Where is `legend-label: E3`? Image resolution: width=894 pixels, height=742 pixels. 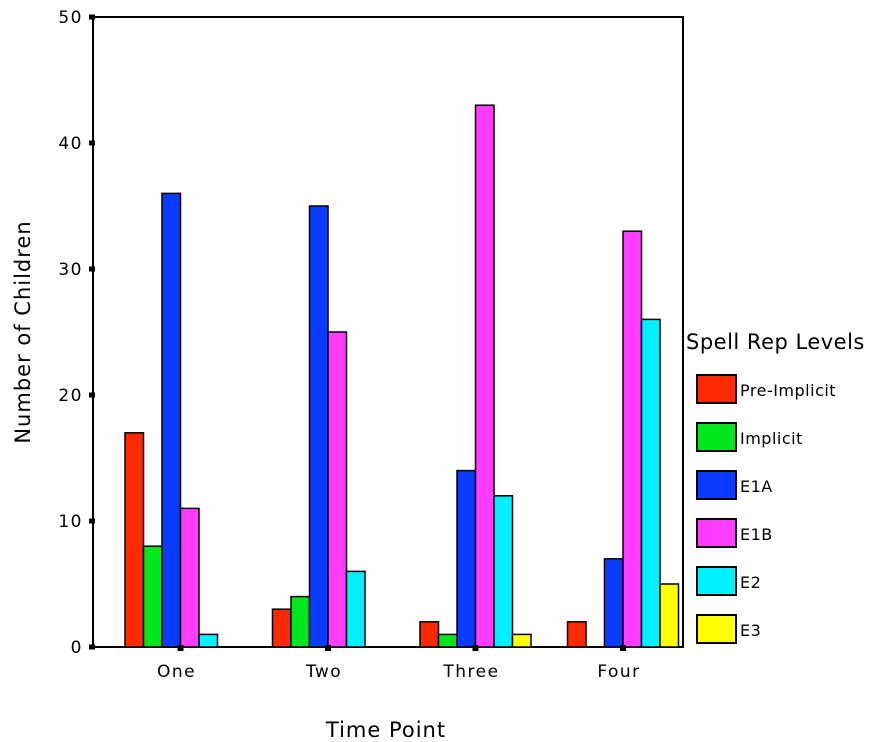
legend-label: E3 is located at coordinates (750, 630).